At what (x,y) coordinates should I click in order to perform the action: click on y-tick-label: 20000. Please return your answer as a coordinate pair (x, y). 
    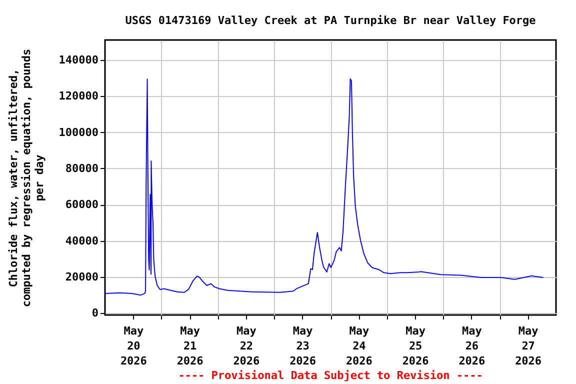
    Looking at the image, I should click on (81, 277).